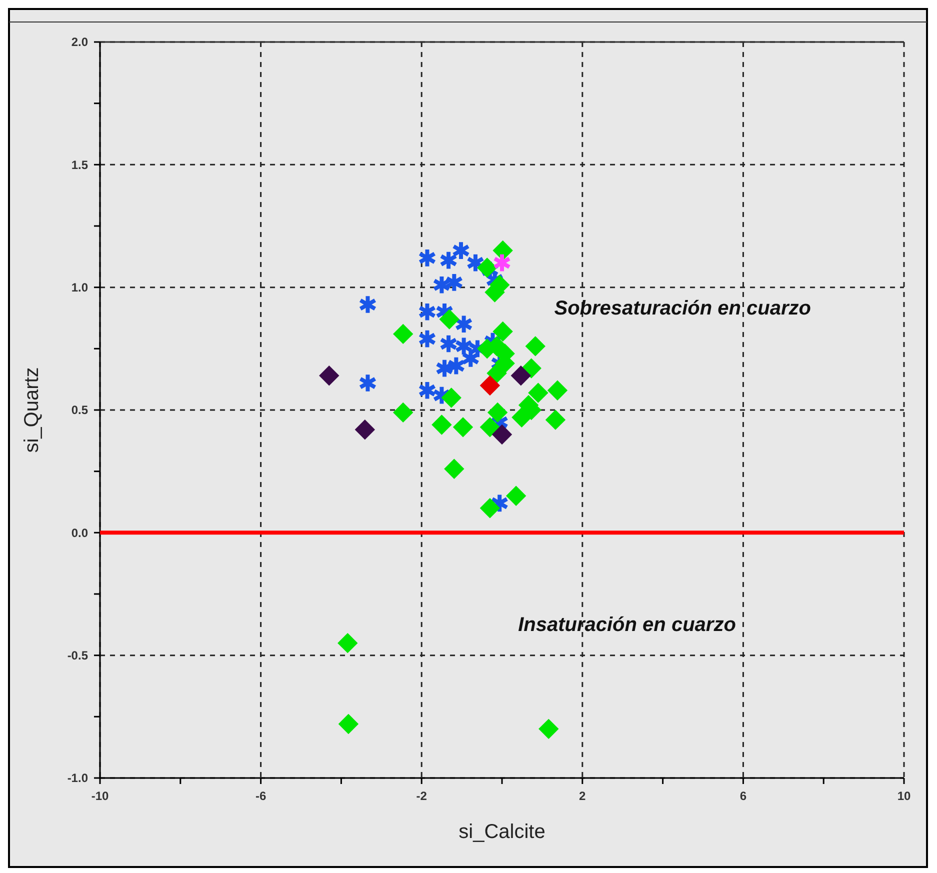 The width and height of the screenshot is (937, 873). Describe the element at coordinates (260, 796) in the screenshot. I see `x-tick-label: -6` at that location.